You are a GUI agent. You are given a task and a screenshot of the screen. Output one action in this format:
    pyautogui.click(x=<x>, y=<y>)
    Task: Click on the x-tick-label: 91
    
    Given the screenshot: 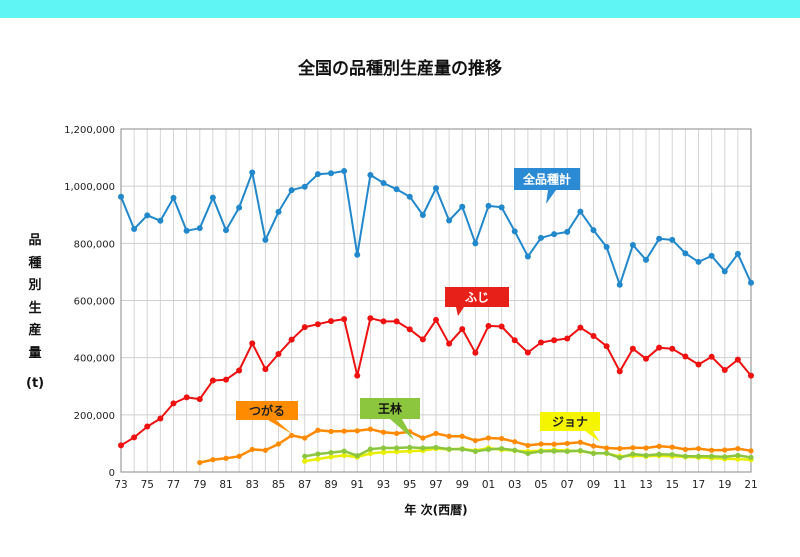 What is the action you would take?
    pyautogui.click(x=357, y=485)
    